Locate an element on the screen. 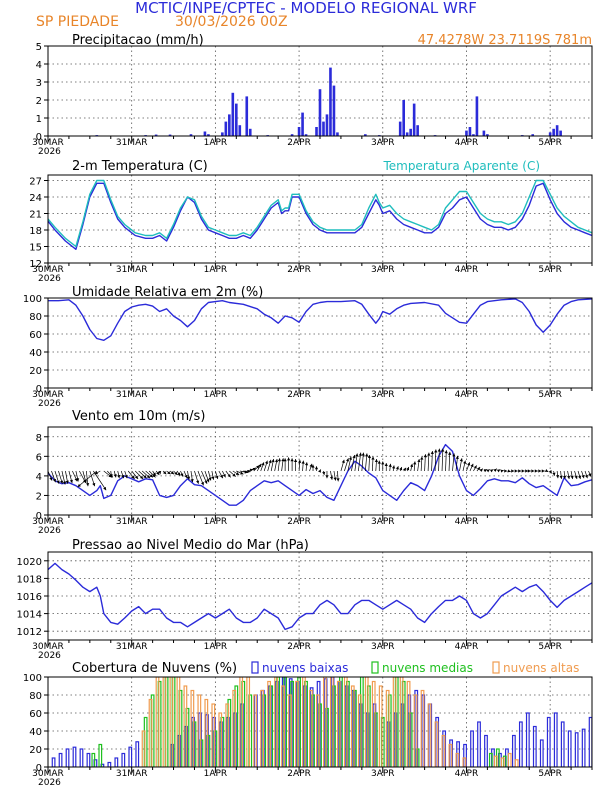  y-tick-label: 100 is located at coordinates (32, 299).